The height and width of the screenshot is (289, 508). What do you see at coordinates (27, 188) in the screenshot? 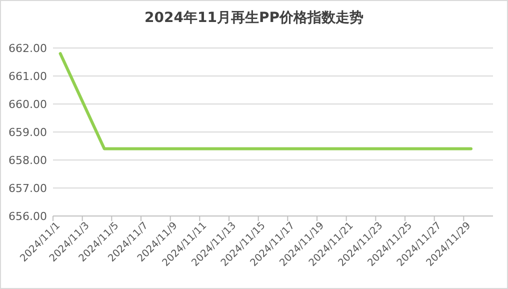
I see `y-tick-label: 657.00` at bounding box center [27, 188].